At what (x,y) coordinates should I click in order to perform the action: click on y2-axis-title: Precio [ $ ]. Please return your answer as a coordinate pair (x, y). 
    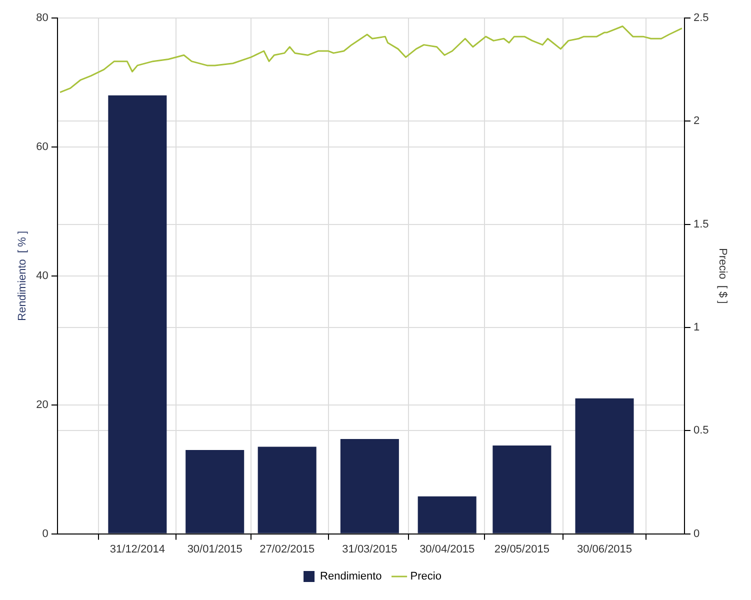
    Looking at the image, I should click on (722, 276).